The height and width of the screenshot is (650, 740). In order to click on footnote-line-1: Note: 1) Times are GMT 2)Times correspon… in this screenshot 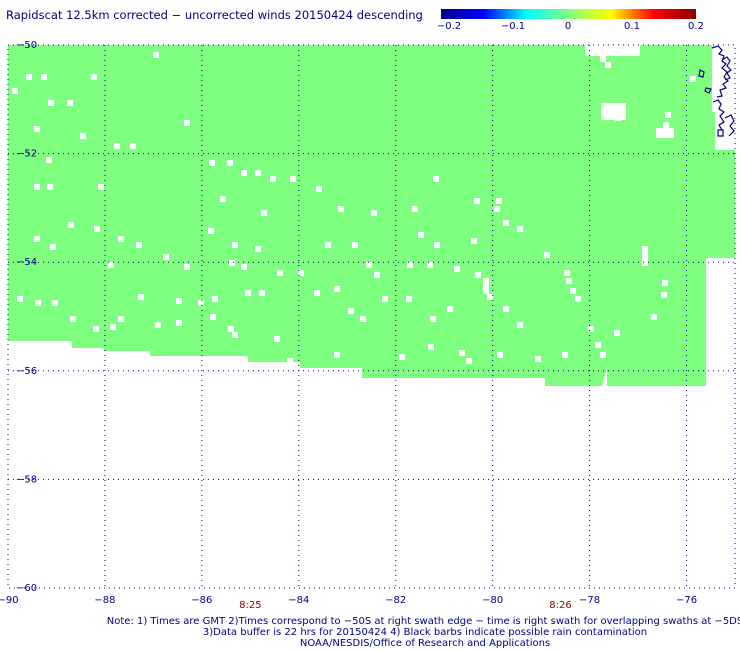, I will do `click(423, 621)`.